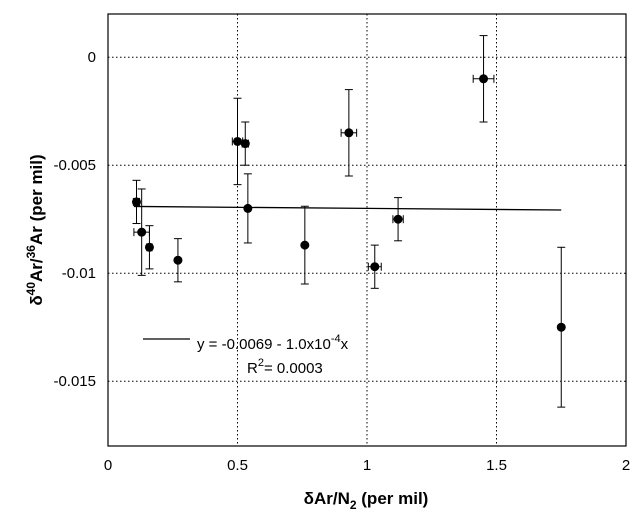 This screenshot has width=631, height=513. I want to click on fit-line, so click(347, 208).